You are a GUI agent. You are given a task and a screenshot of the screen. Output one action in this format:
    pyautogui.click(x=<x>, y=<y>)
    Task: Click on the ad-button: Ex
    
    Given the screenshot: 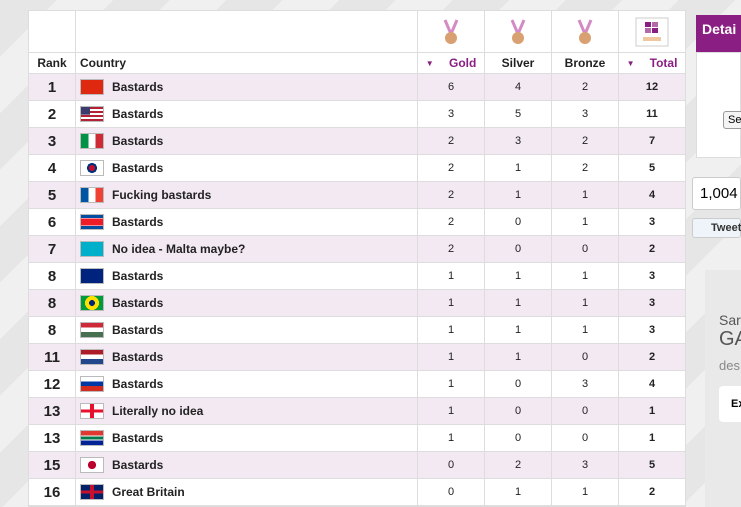 What is the action you would take?
    pyautogui.click(x=730, y=404)
    